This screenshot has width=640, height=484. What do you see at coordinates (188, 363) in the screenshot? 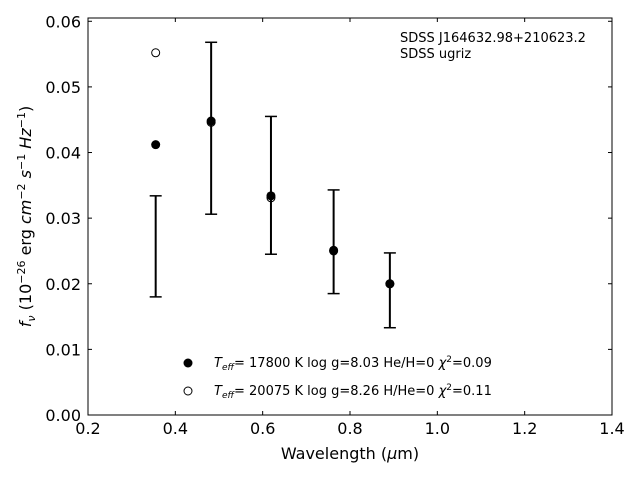
I see `legend-marker-filled` at bounding box center [188, 363].